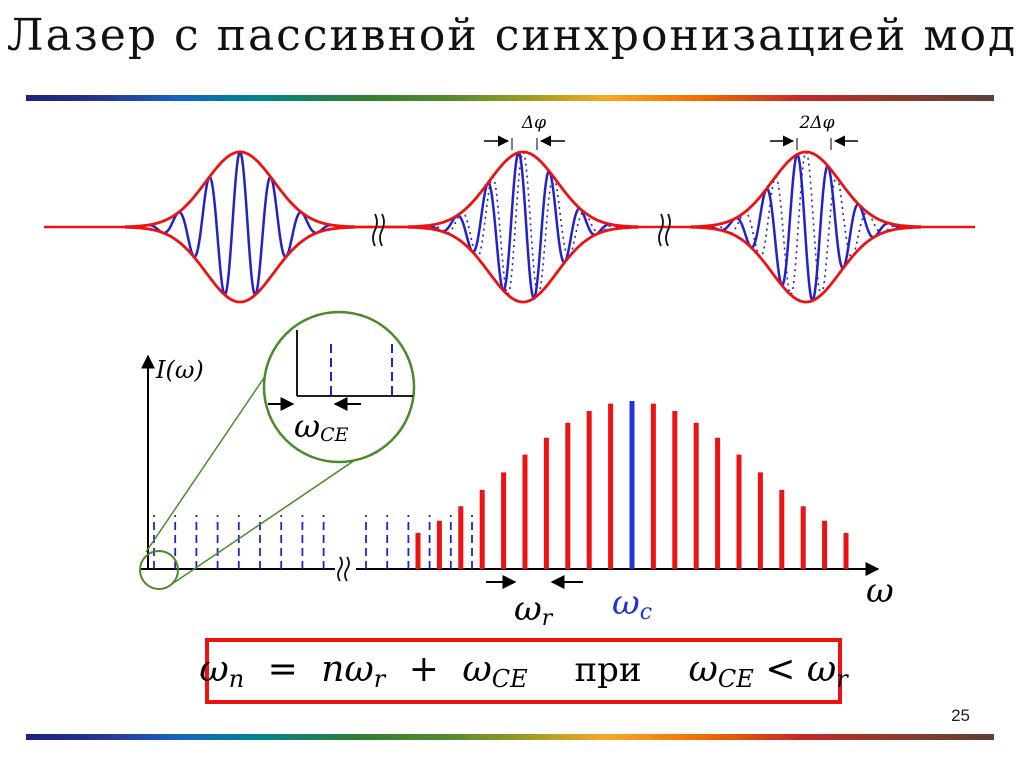 The height and width of the screenshot is (768, 1024). Describe the element at coordinates (339, 387) in the screenshot. I see `zoom-circle` at that location.